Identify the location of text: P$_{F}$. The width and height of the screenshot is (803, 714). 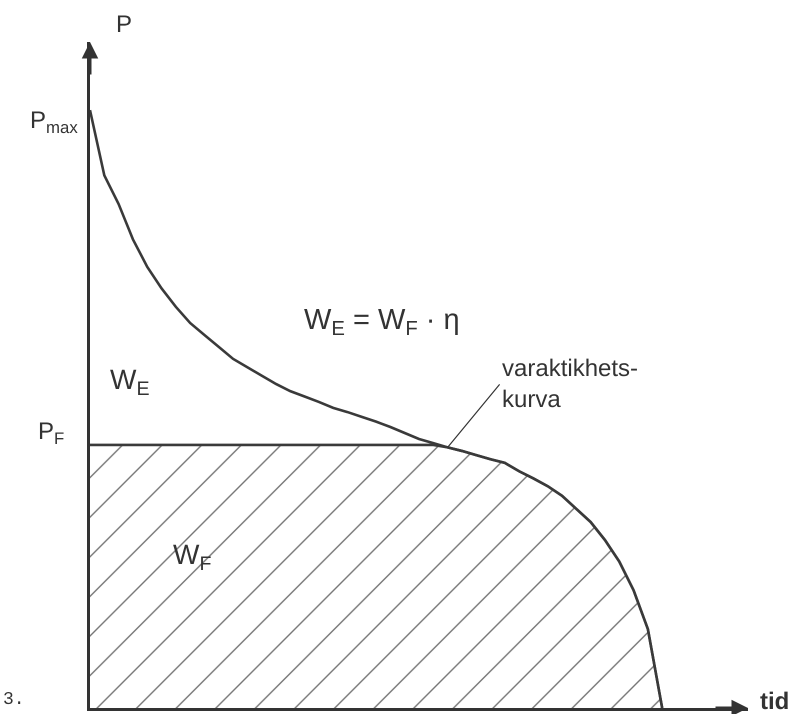
(51, 433).